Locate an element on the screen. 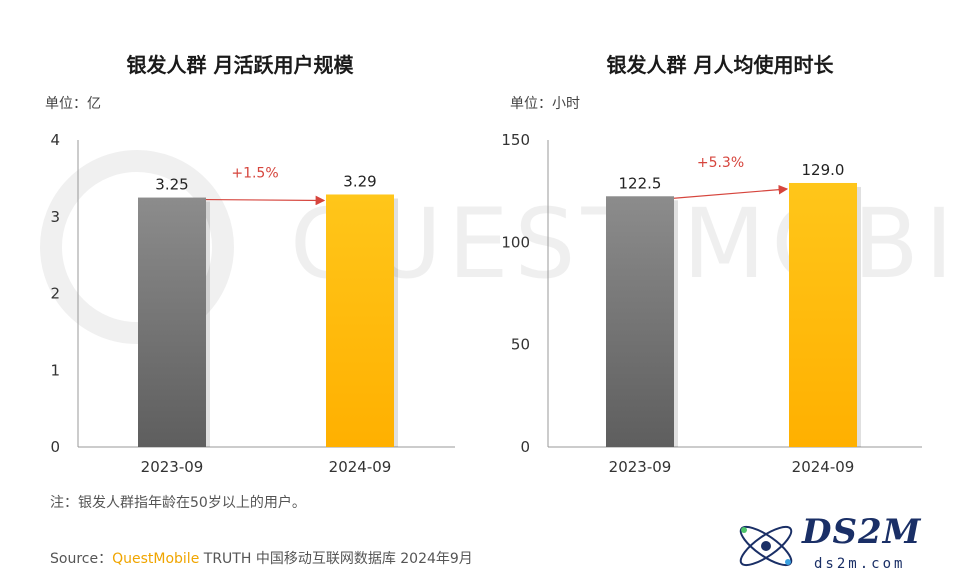 This screenshot has height=584, width=960. growth-label: +1.5% is located at coordinates (254, 174).